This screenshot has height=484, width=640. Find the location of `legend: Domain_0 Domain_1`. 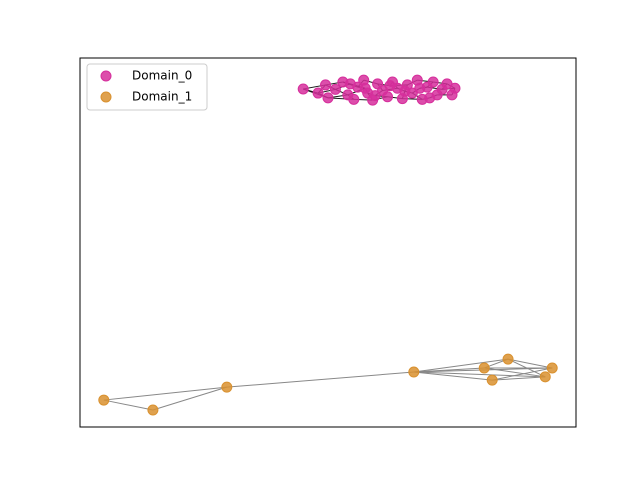

legend: Domain_0 Domain_1 is located at coordinates (147, 87).